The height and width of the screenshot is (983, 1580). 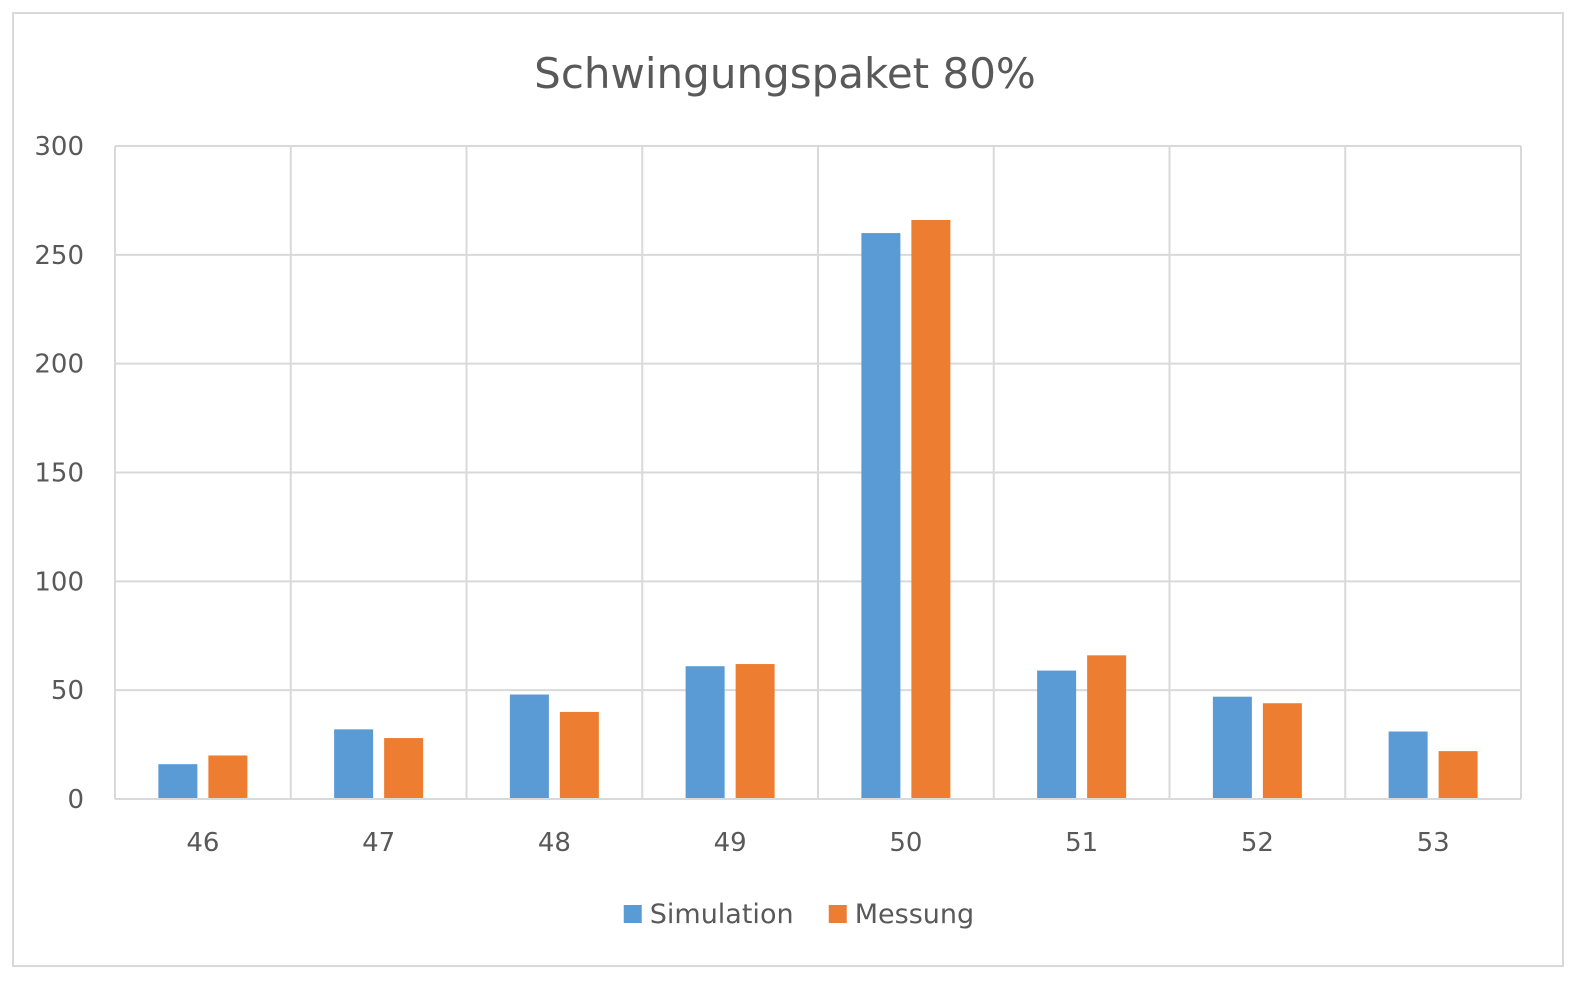 I want to click on x-tick-label: 47, so click(x=378, y=843).